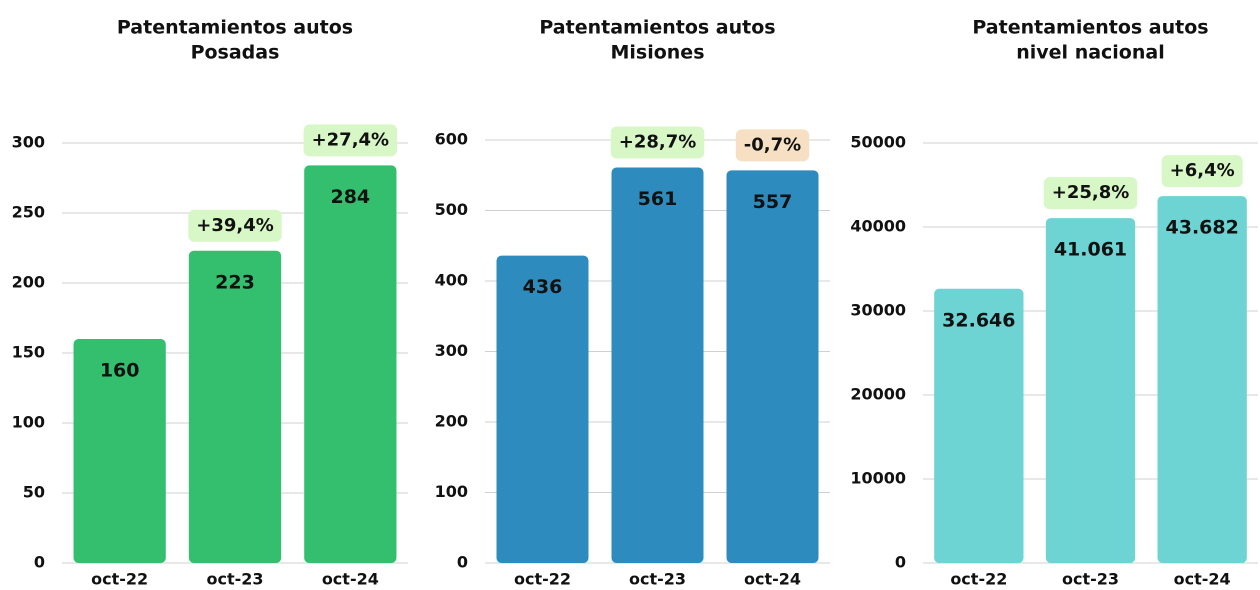 The image size is (1260, 590). I want to click on change-label: +6,4%, so click(1202, 170).